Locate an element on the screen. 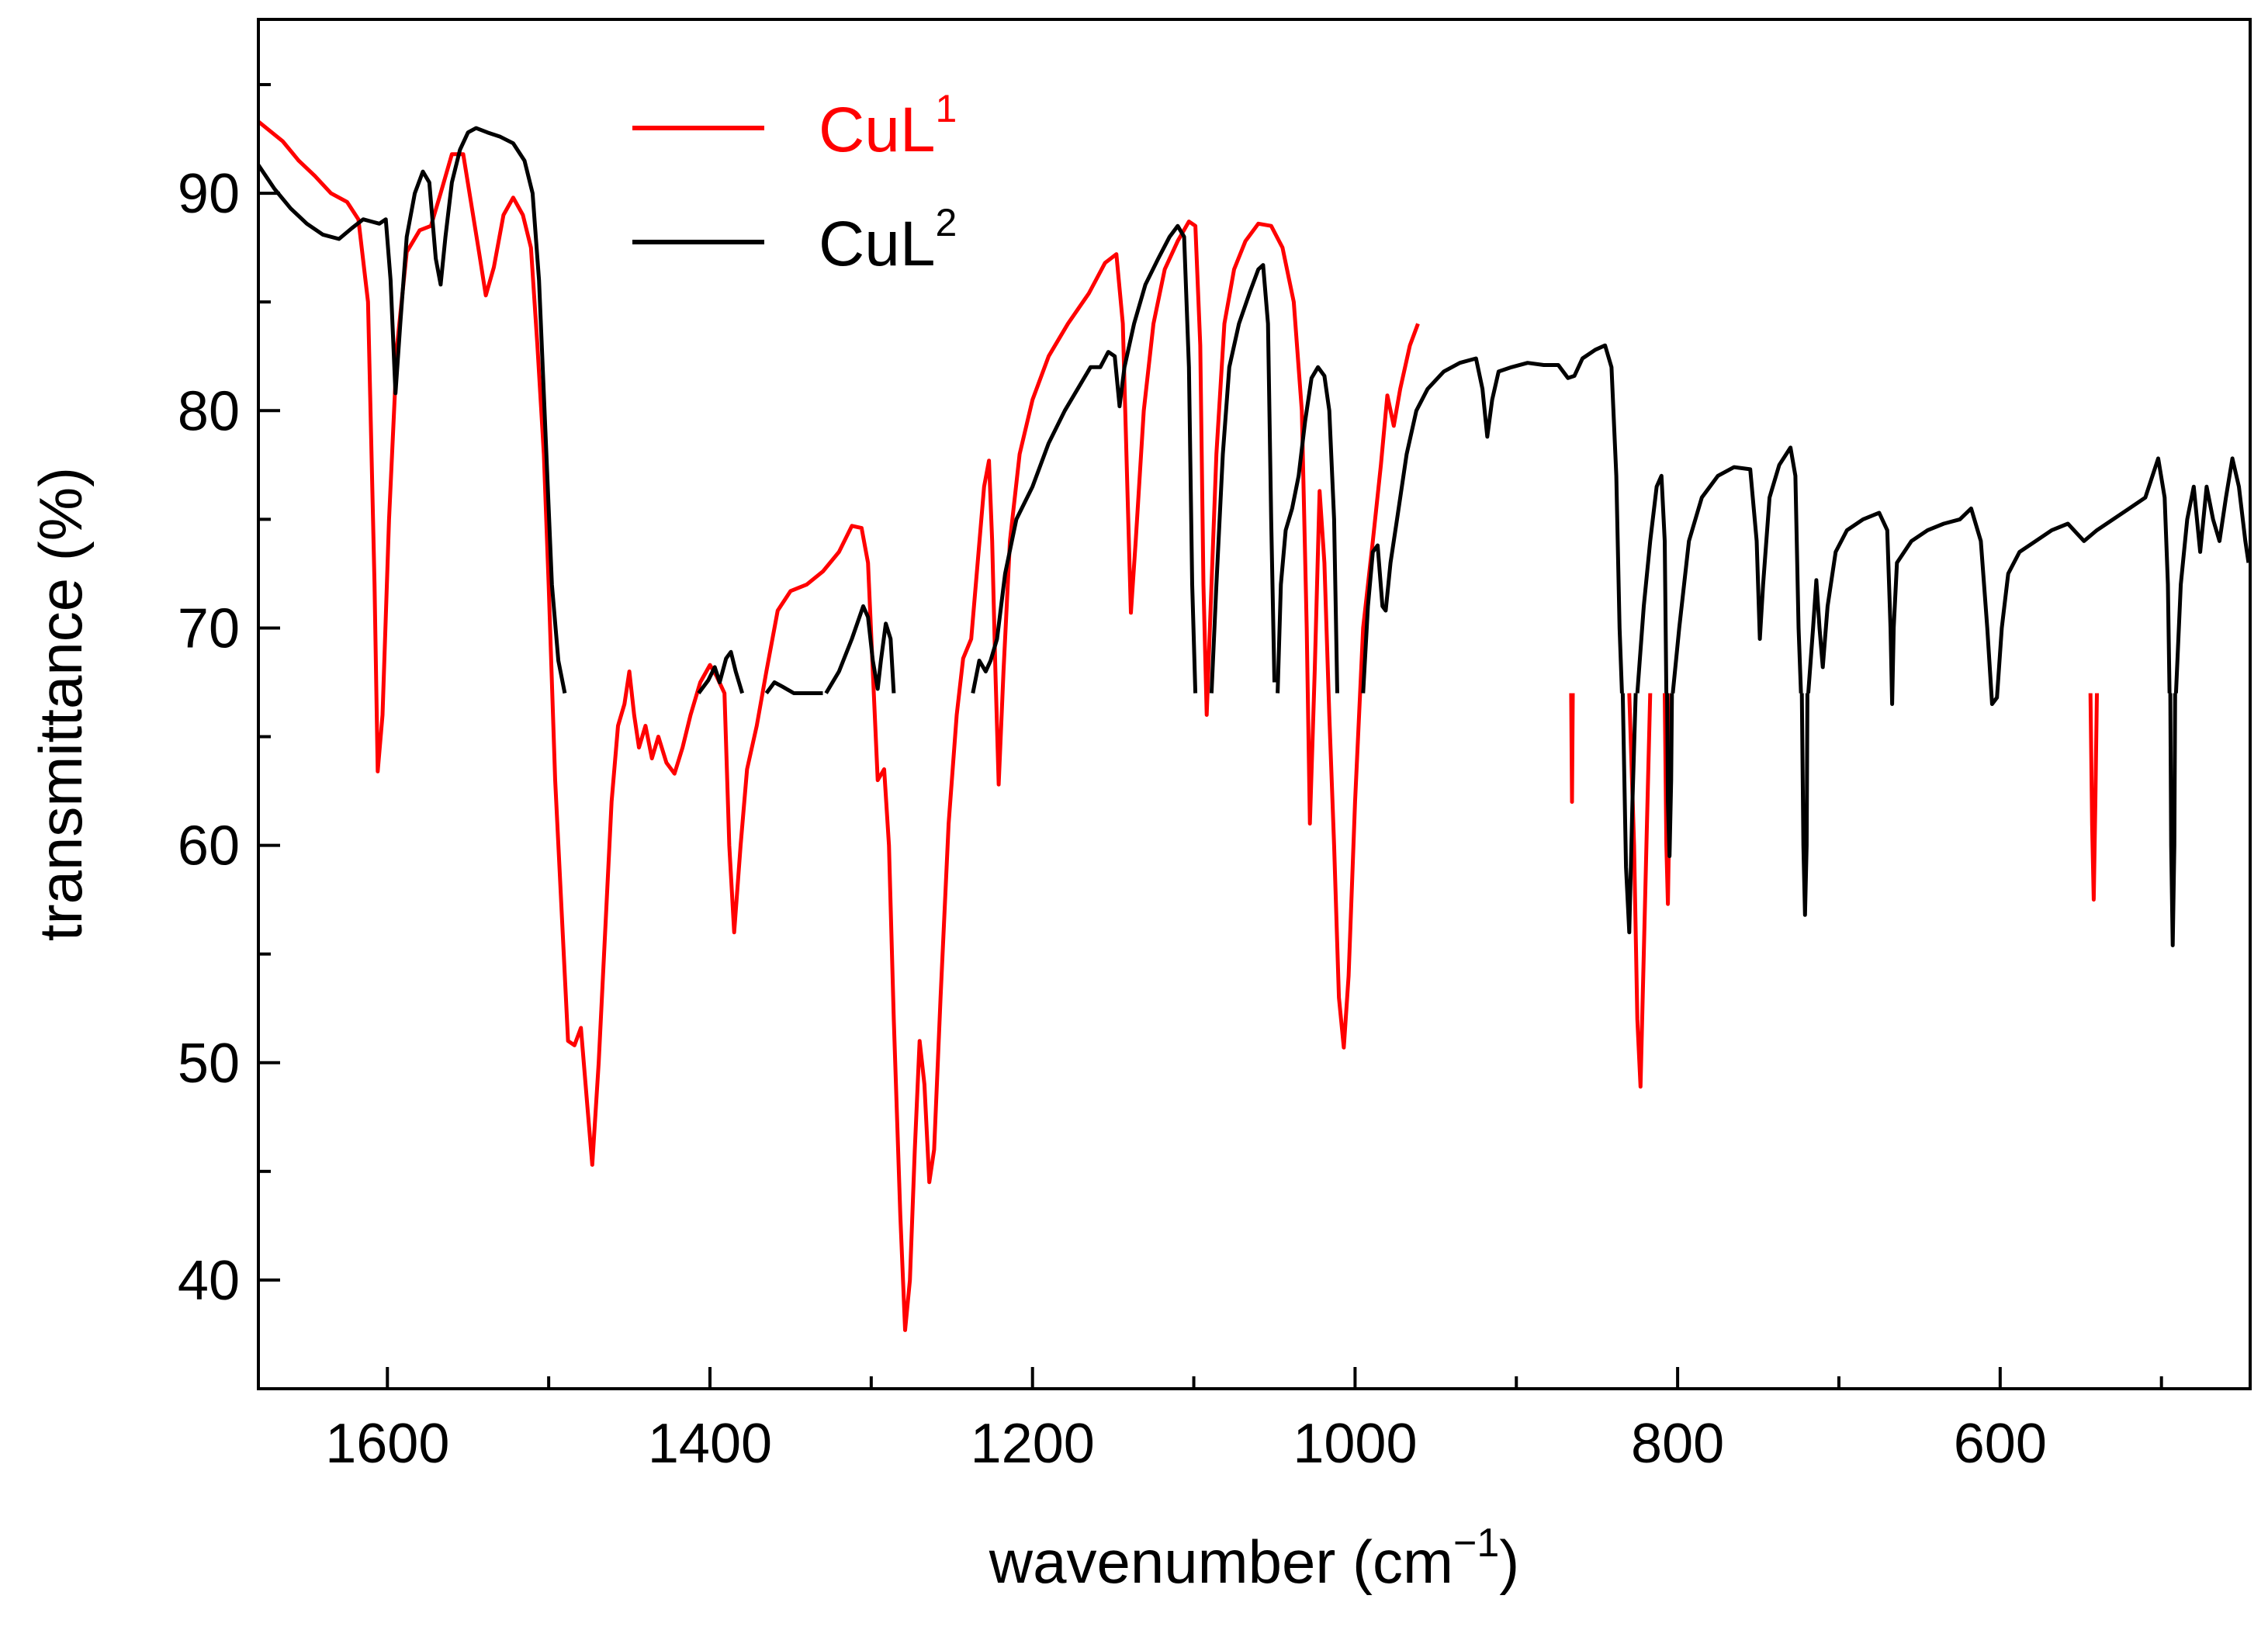  legend-label-cul2-superscript: 2 is located at coordinates (946, 222).